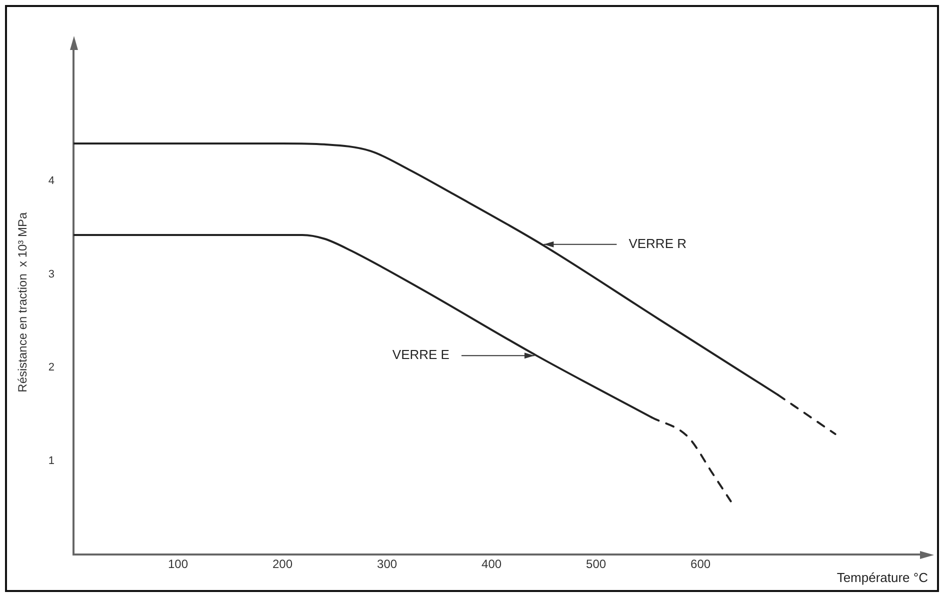 This screenshot has width=944, height=597. I want to click on y-axis-title: Résistance en traction x 10³ MPa, so click(23, 302).